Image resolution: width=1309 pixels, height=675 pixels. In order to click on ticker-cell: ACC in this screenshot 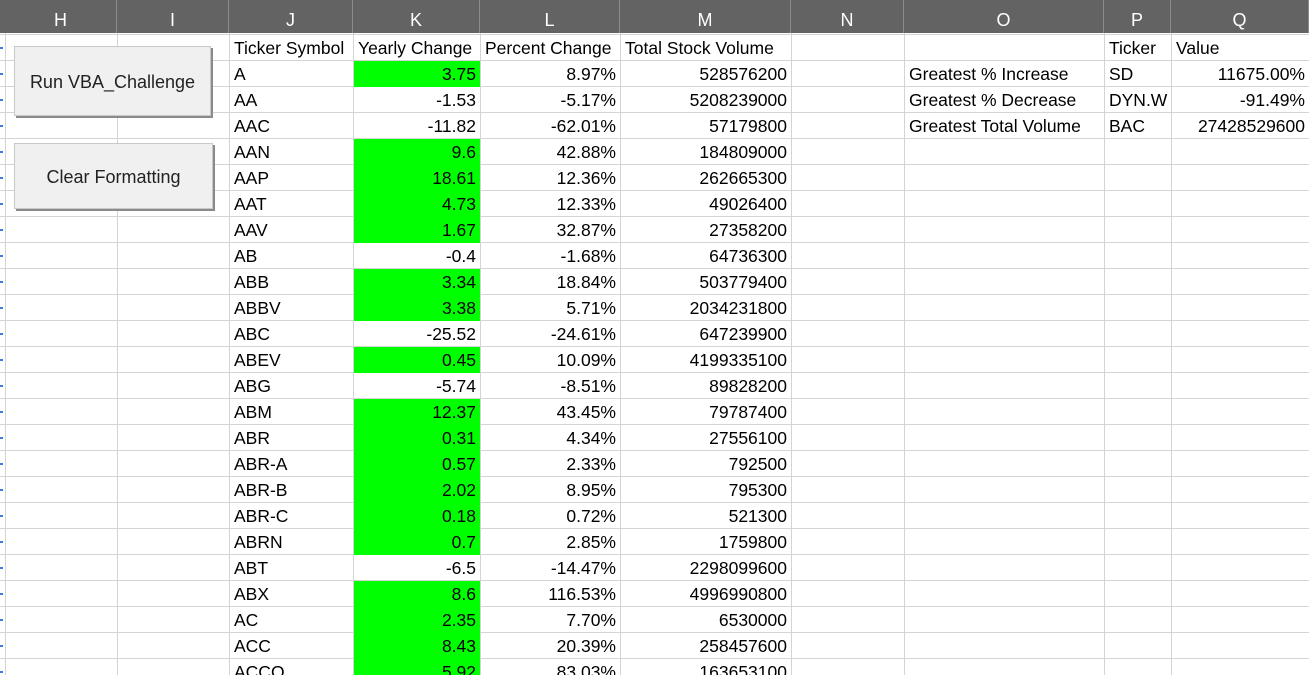, I will do `click(252, 646)`.